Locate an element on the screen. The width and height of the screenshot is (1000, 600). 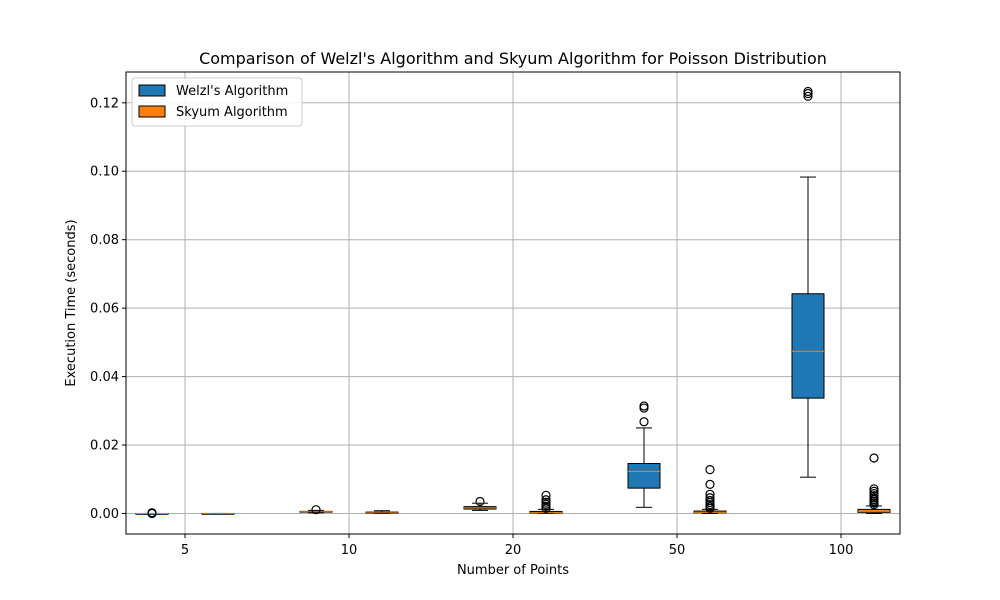
y-tick-label: 0.06 is located at coordinates (104, 309).